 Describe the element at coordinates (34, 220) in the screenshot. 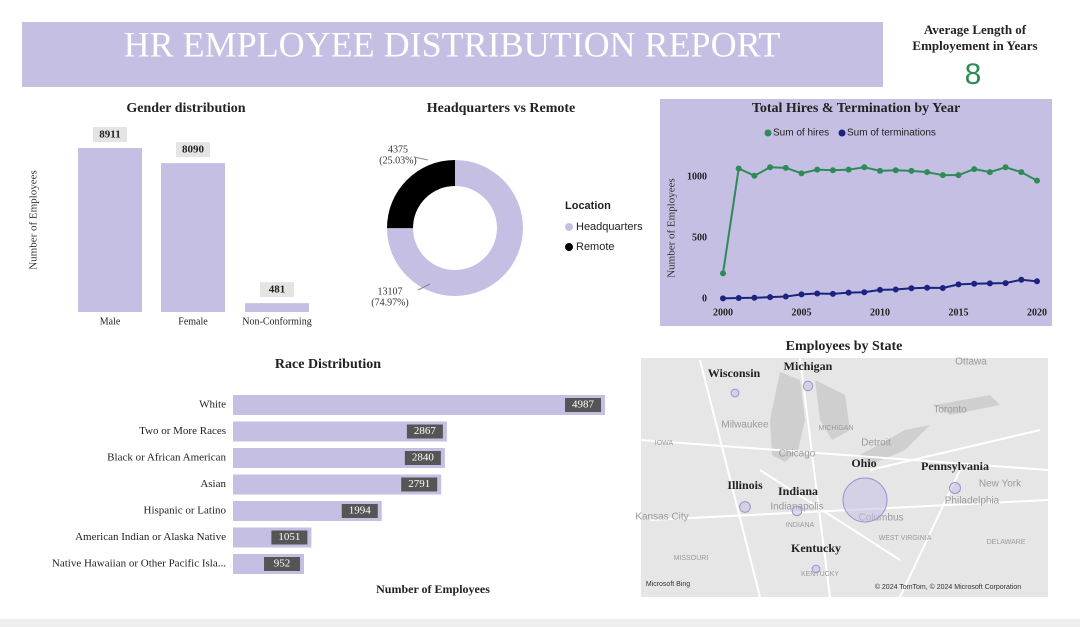

I see `y-axis-label: Number of Employees` at that location.